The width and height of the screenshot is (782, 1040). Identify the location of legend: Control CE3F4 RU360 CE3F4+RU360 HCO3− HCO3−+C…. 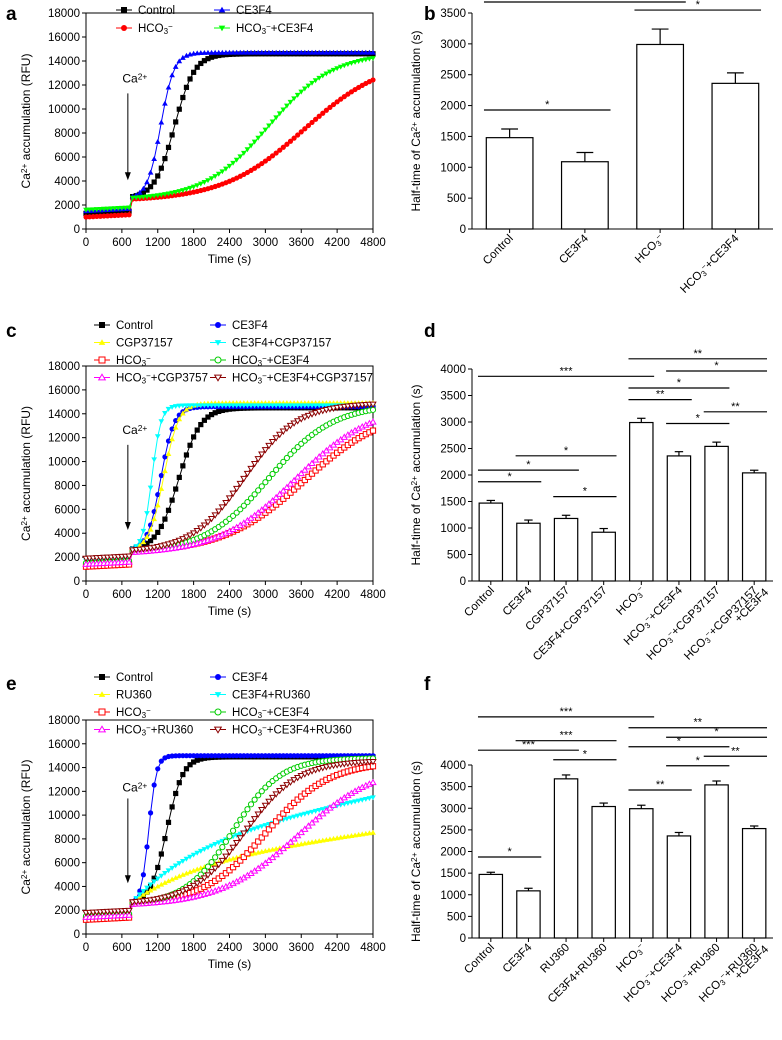
(223, 705).